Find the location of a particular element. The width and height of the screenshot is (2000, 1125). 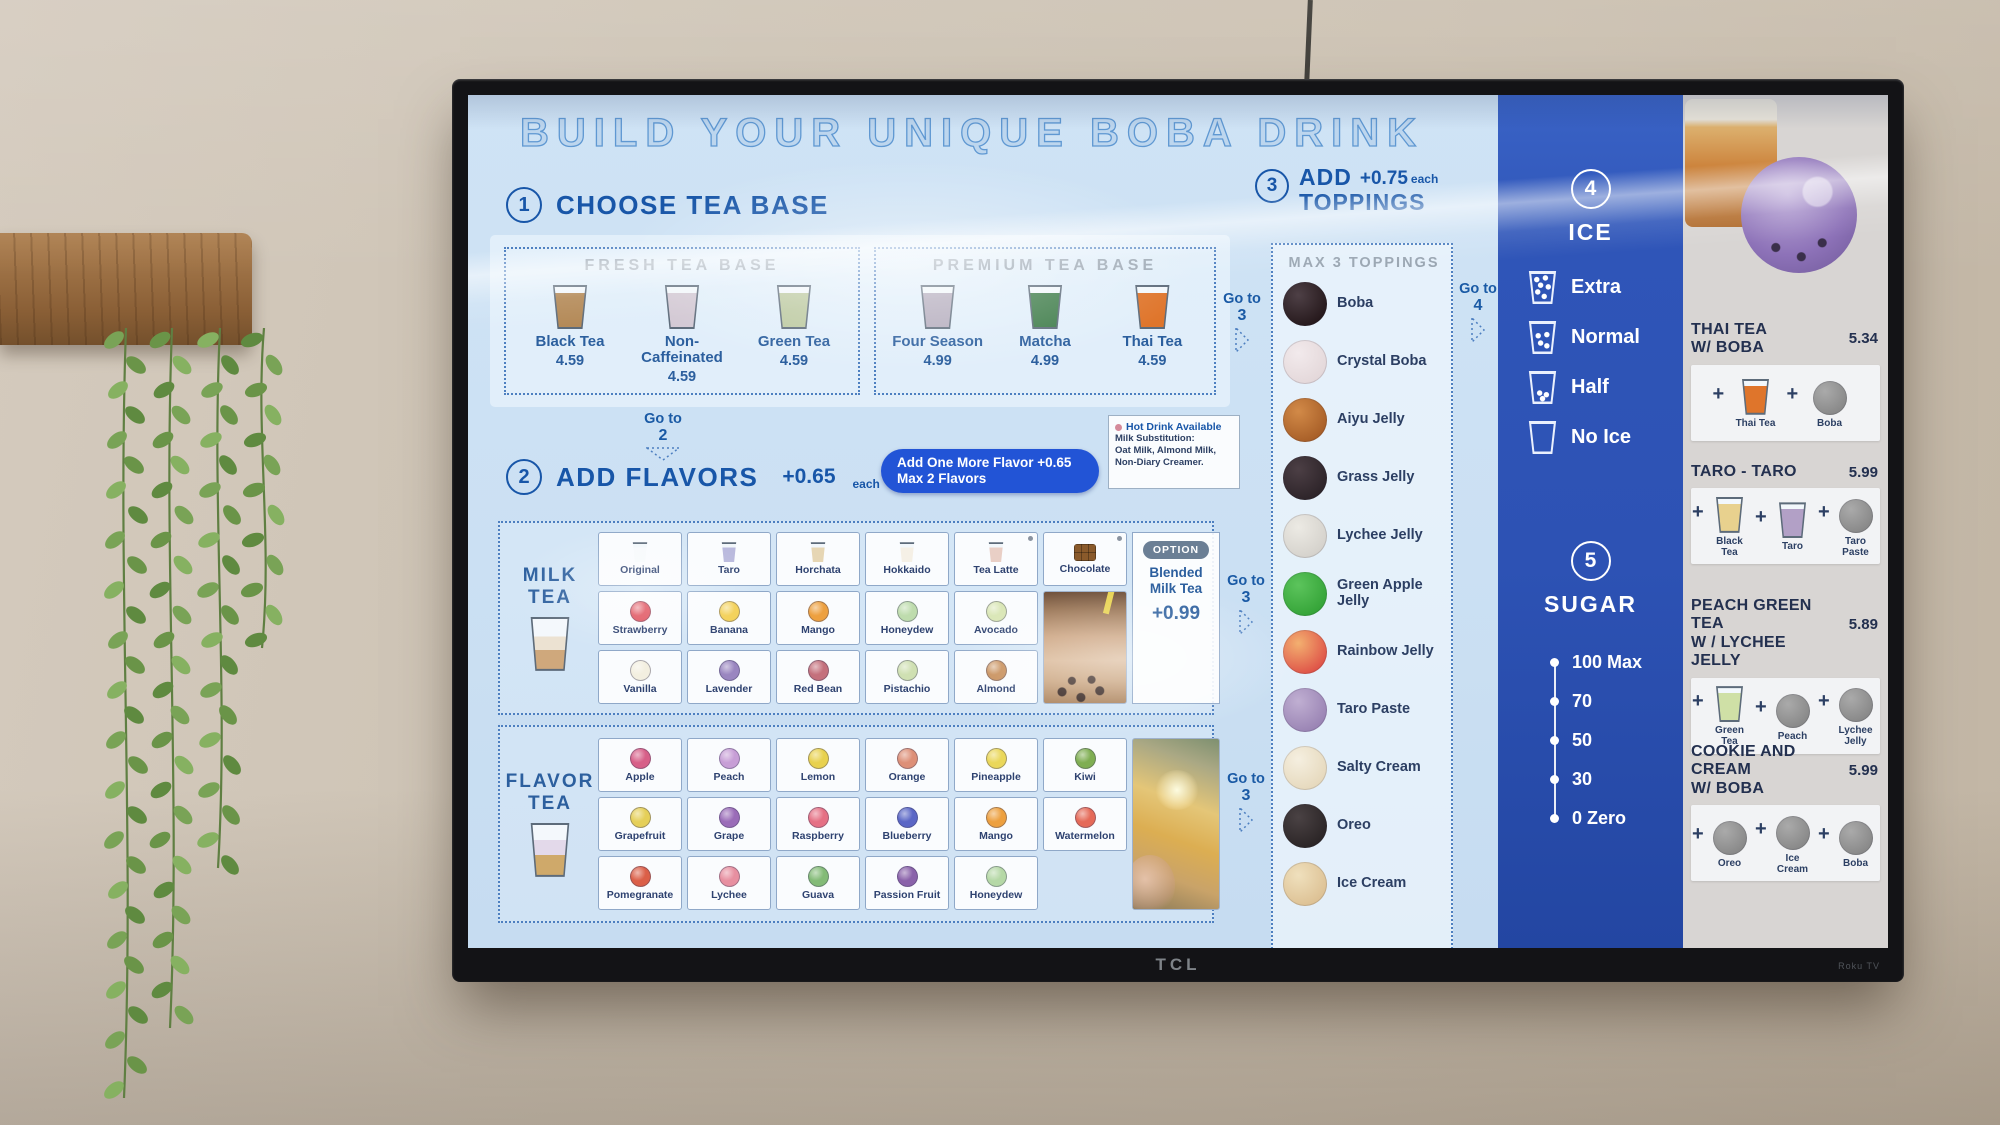

flavor-label: Original is located at coordinates (640, 570).